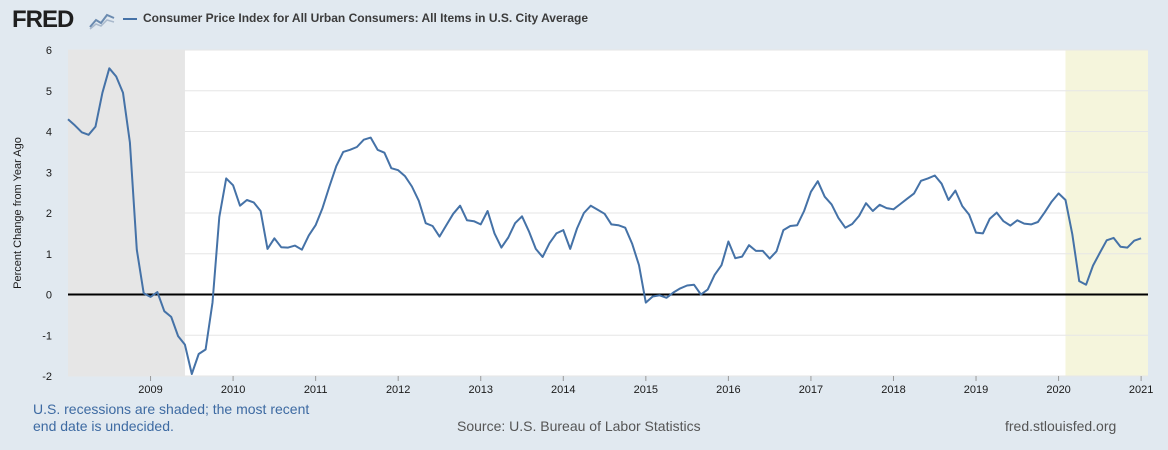  Describe the element at coordinates (49, 173) in the screenshot. I see `y-tick-label: 3` at that location.